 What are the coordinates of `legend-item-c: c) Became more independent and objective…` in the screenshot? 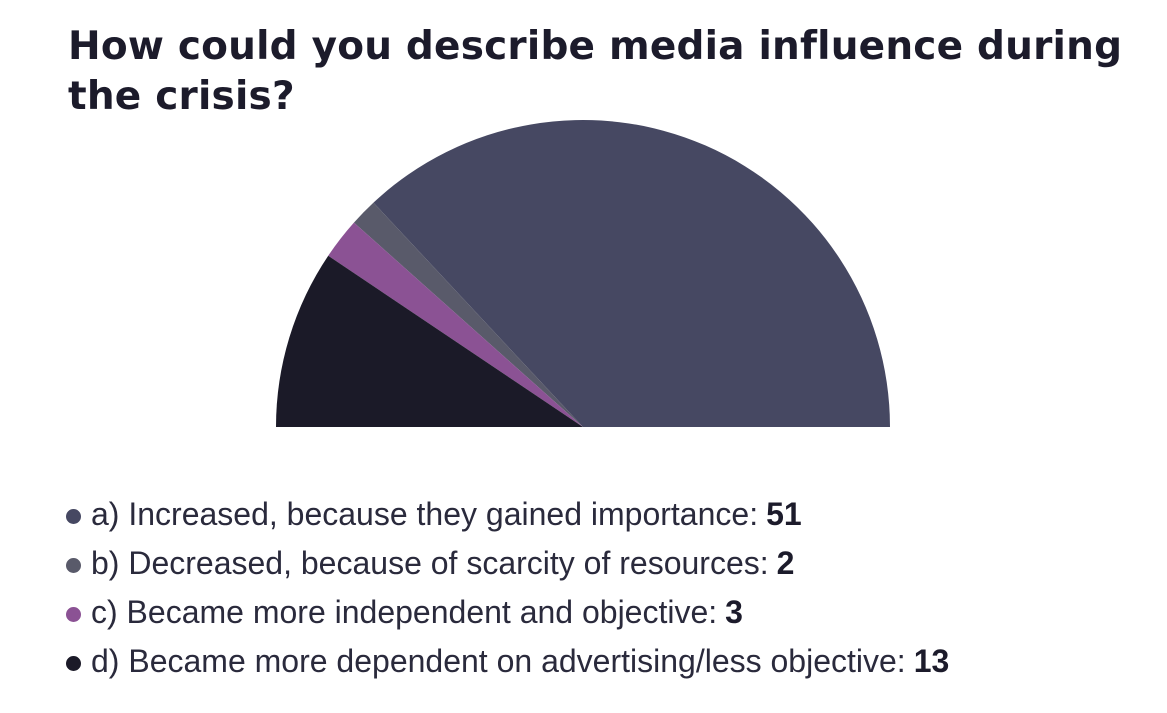 It's located at (507, 612).